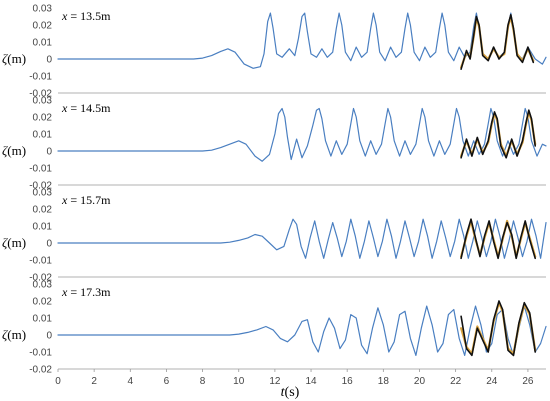 This screenshot has width=550, height=401. I want to click on x-tick-label: 8, so click(203, 381).